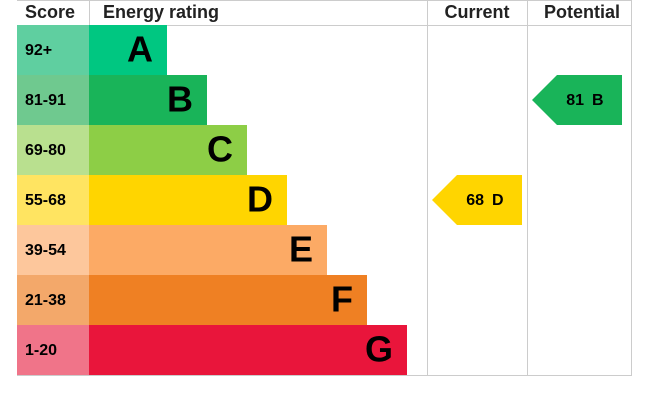 This screenshot has width=648, height=416. I want to click on rating-letter: F, so click(342, 299).